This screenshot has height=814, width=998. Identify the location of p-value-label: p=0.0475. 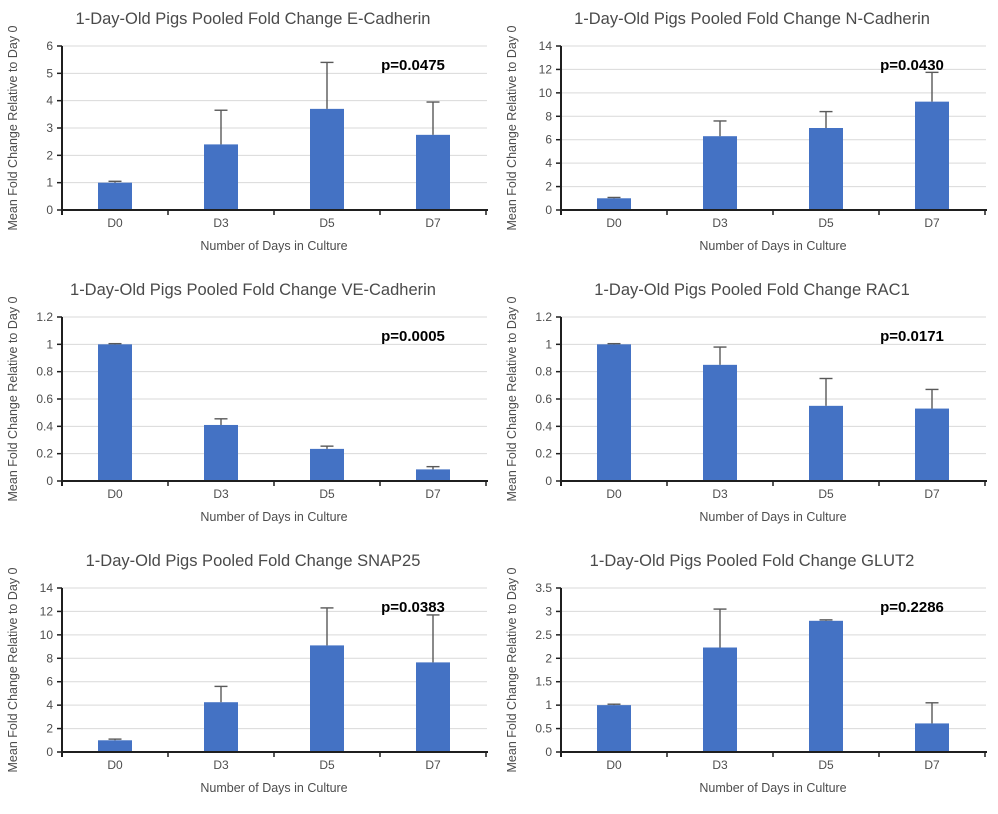
(413, 65).